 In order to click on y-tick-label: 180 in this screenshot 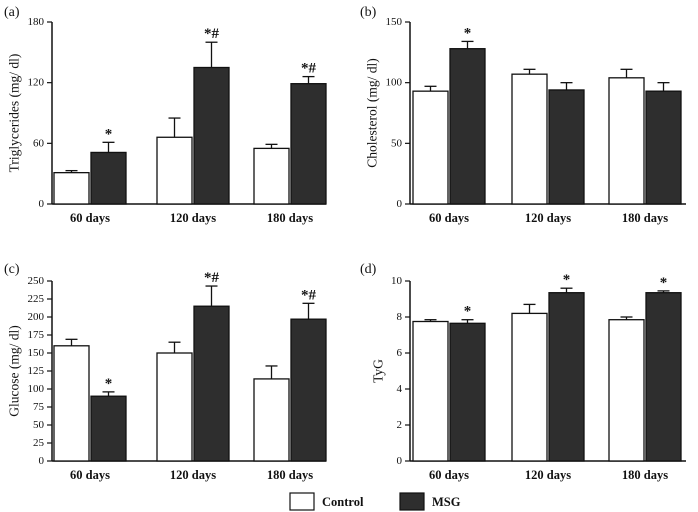, I will do `click(36, 22)`.